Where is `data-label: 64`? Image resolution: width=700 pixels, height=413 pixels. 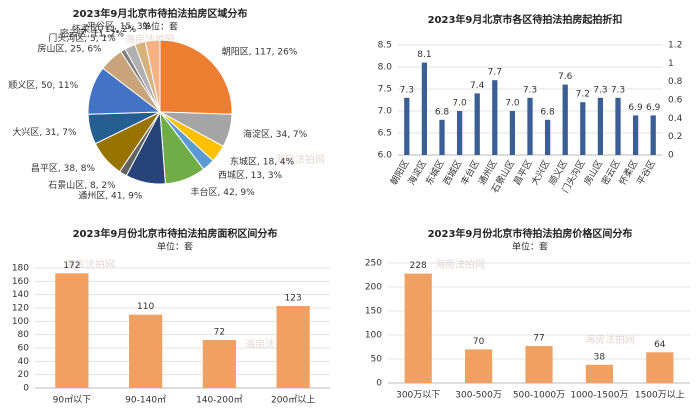 data-label: 64 is located at coordinates (660, 345).